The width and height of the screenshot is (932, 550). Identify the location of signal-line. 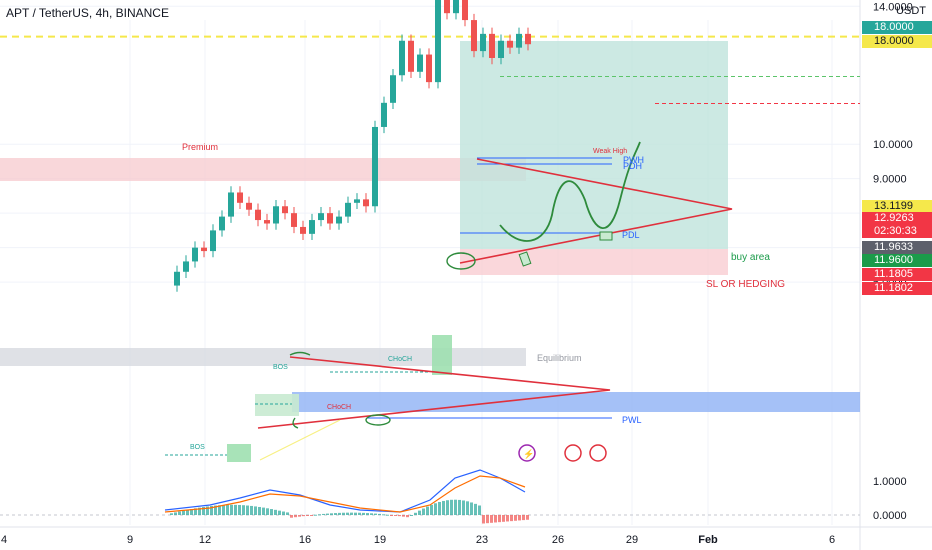
(345, 494).